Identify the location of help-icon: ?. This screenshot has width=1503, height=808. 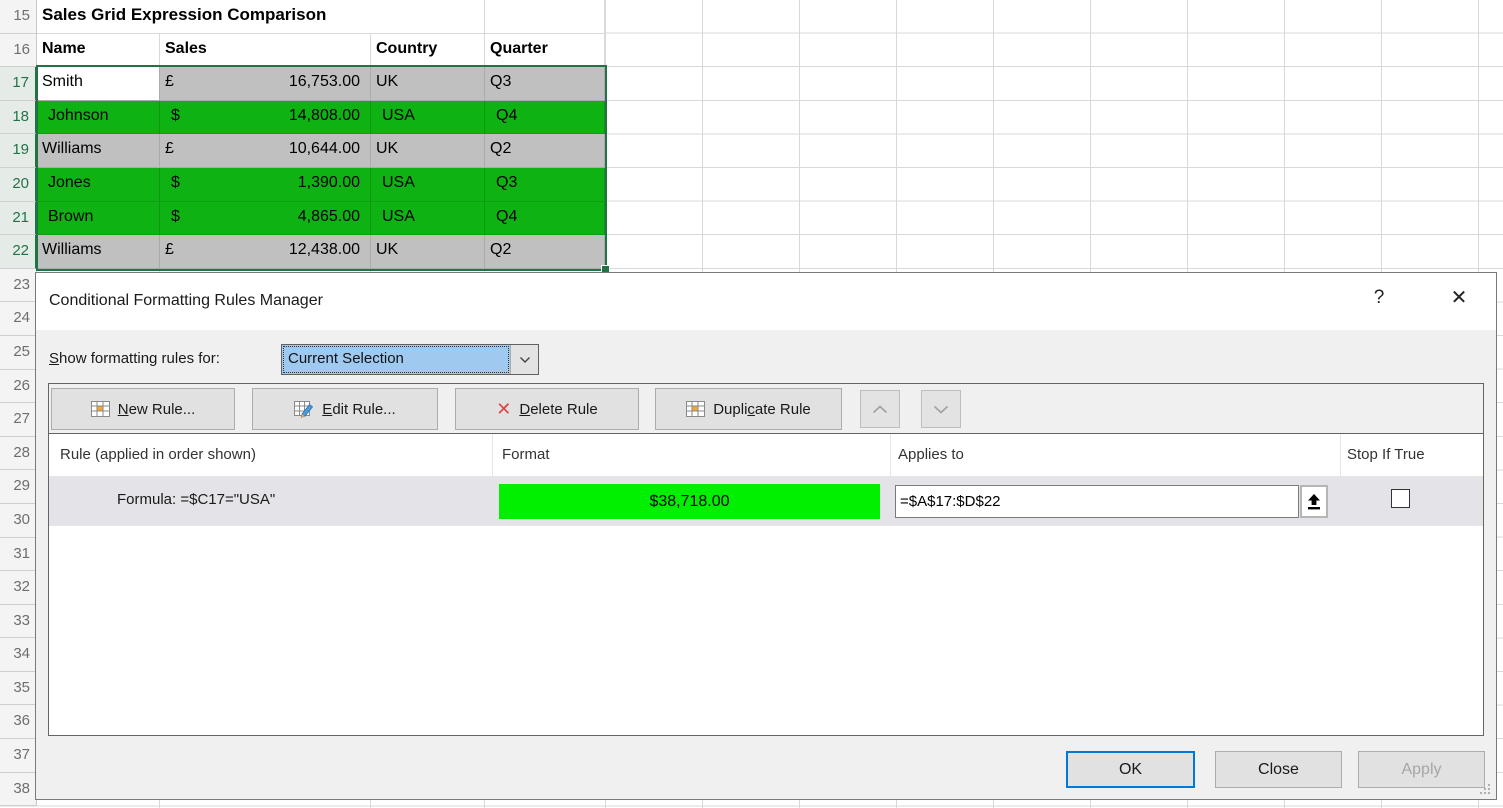
(1379, 297).